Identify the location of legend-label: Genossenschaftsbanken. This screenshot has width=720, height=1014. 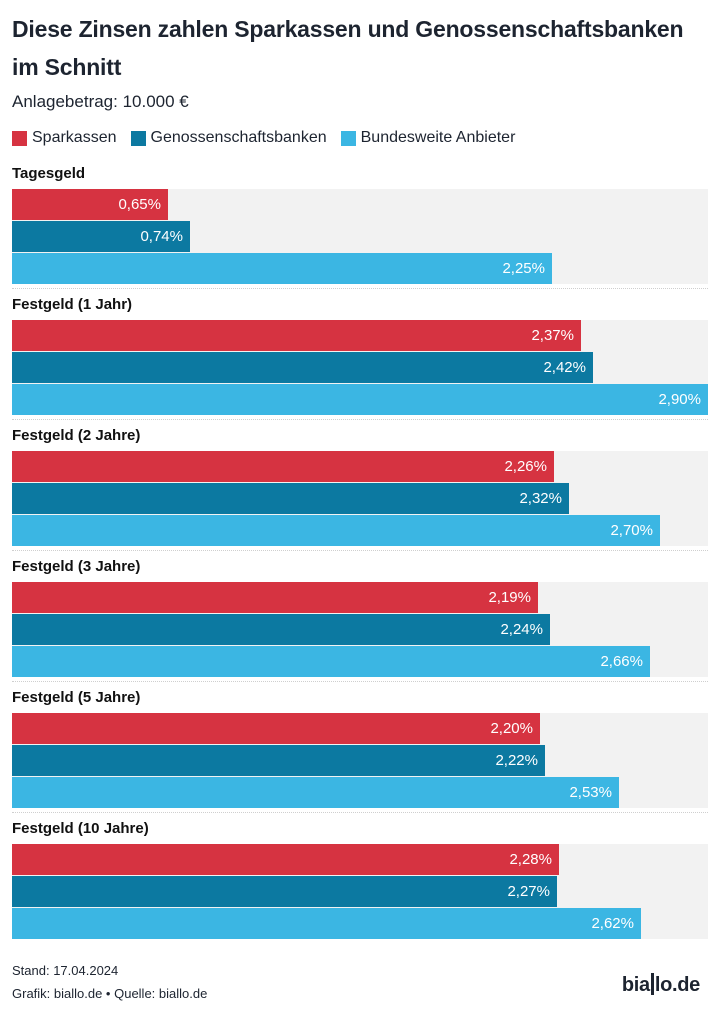
(238, 137).